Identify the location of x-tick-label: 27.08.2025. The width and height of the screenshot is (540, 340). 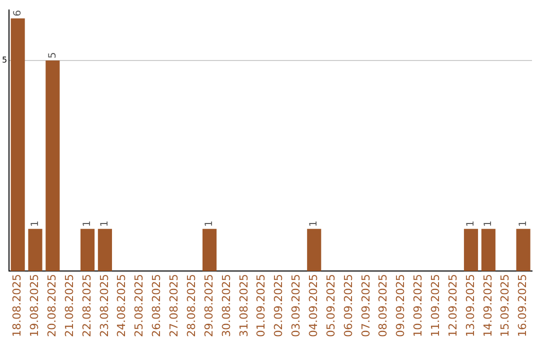
(174, 306).